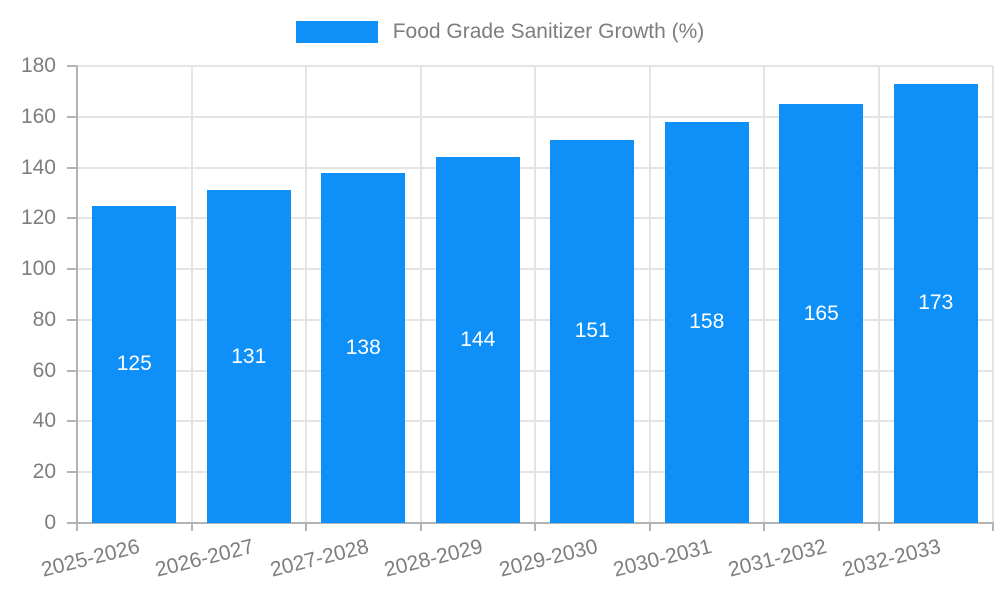  What do you see at coordinates (44, 472) in the screenshot?
I see `y-axis-tick-label: 20` at bounding box center [44, 472].